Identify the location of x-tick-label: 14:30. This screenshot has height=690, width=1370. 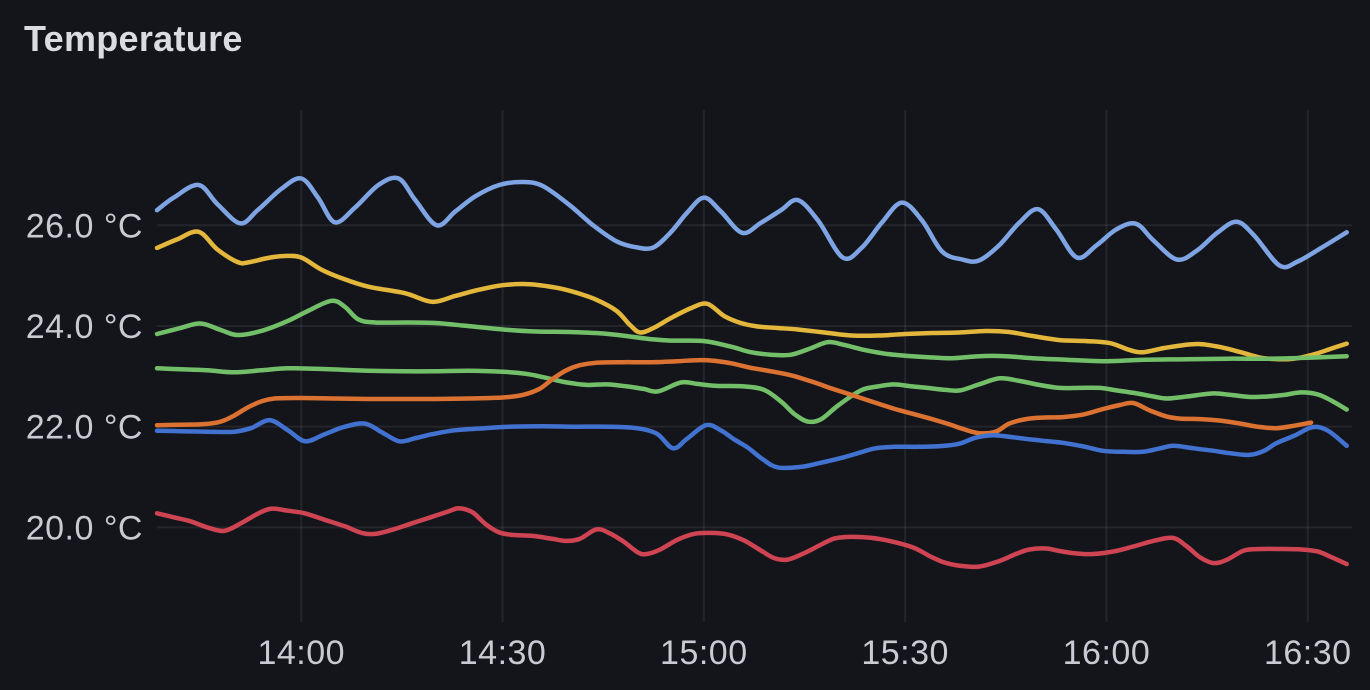
(503, 653).